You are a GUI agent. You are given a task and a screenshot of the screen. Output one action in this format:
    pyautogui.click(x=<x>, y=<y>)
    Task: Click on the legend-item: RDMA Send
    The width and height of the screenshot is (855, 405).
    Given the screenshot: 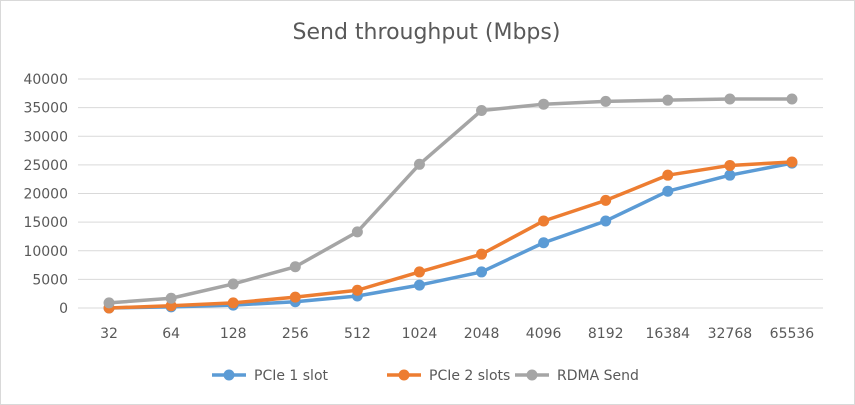 What is the action you would take?
    pyautogui.click(x=577, y=376)
    